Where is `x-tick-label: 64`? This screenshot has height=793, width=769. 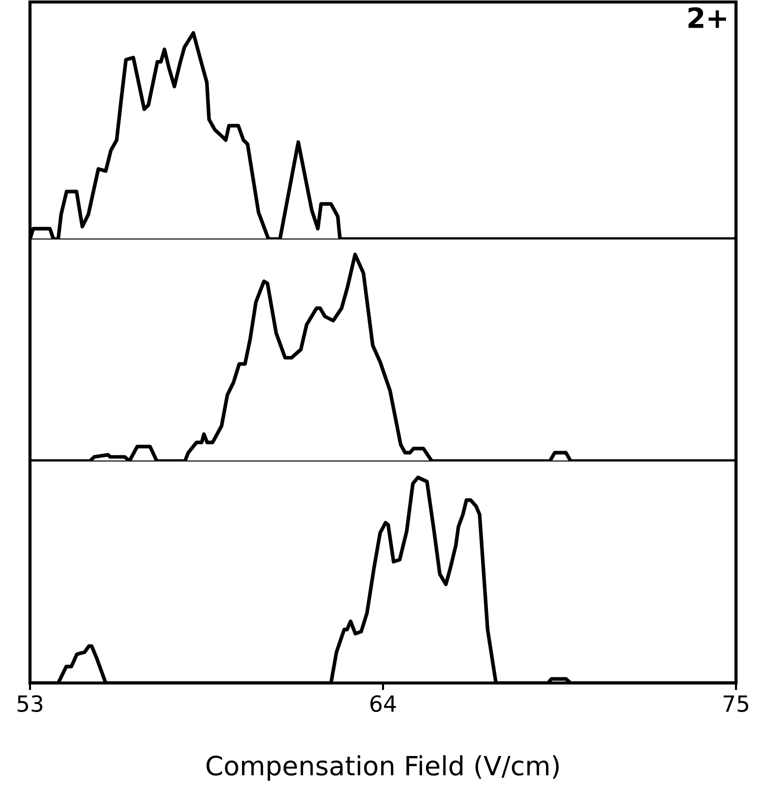 x-tick-label: 64 is located at coordinates (383, 703).